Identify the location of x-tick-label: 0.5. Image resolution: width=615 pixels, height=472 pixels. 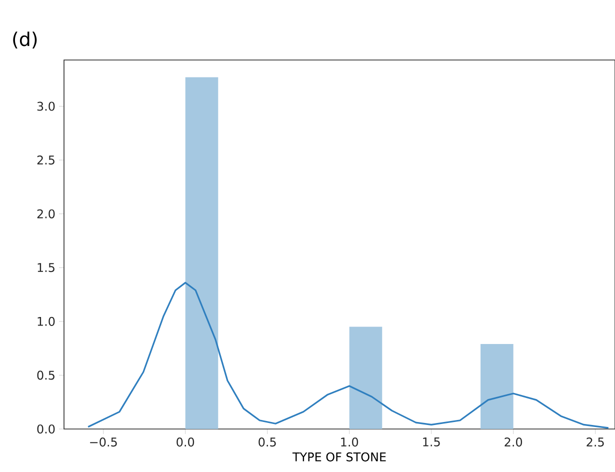
(267, 442).